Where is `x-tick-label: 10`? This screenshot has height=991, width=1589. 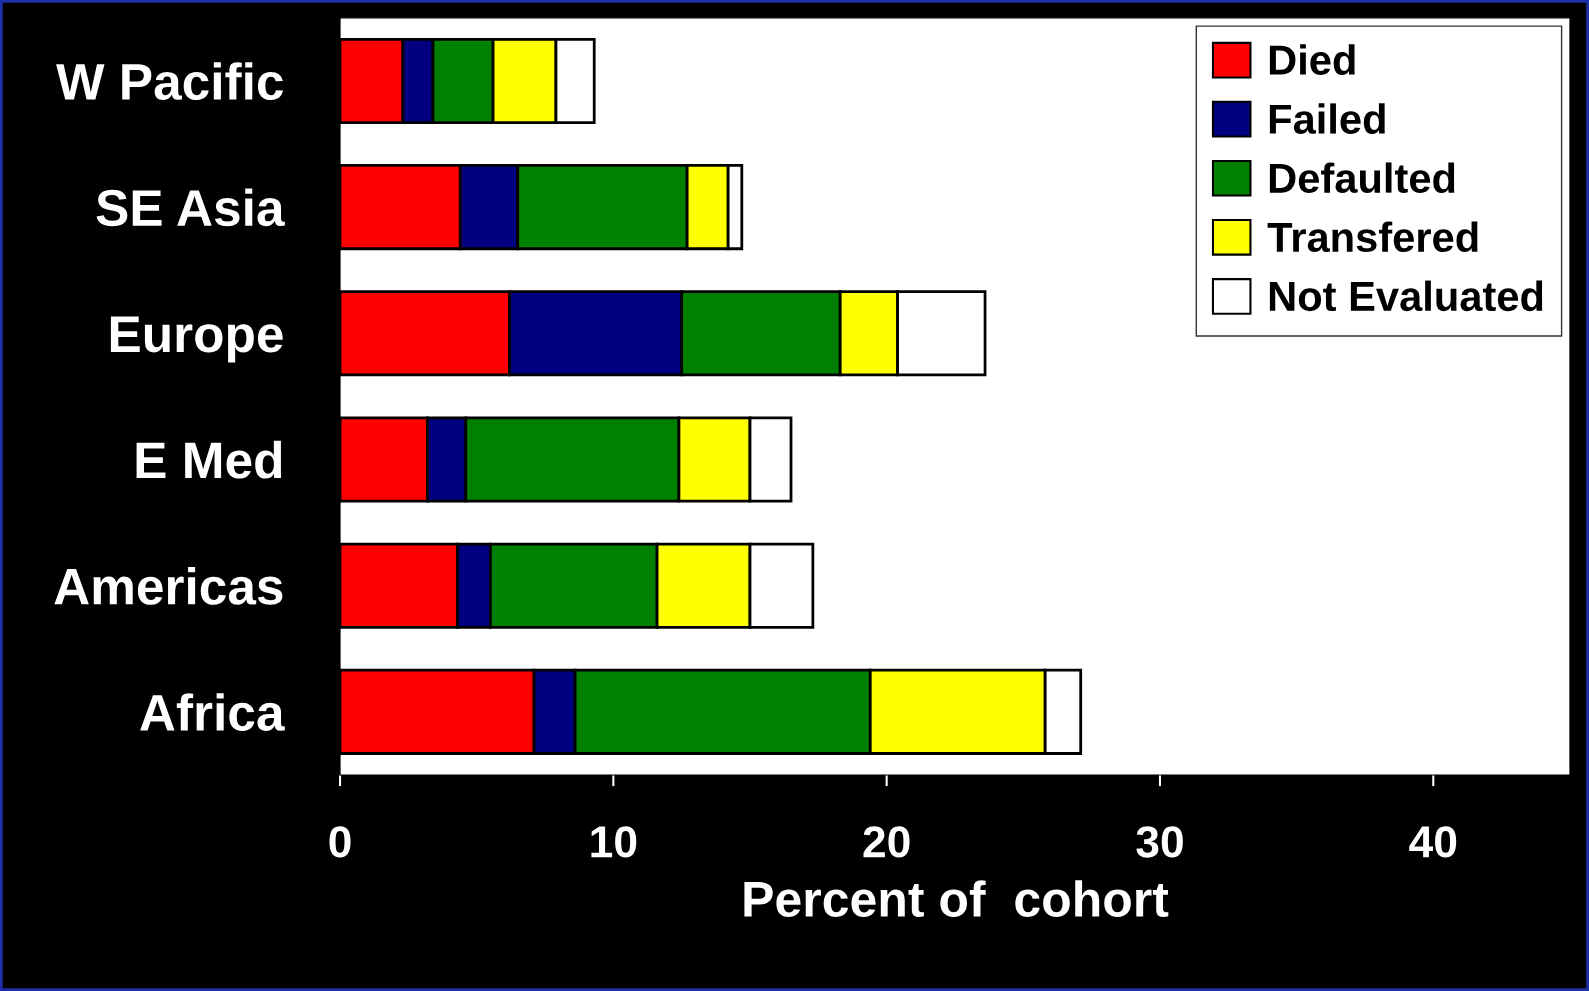 x-tick-label: 10 is located at coordinates (614, 842).